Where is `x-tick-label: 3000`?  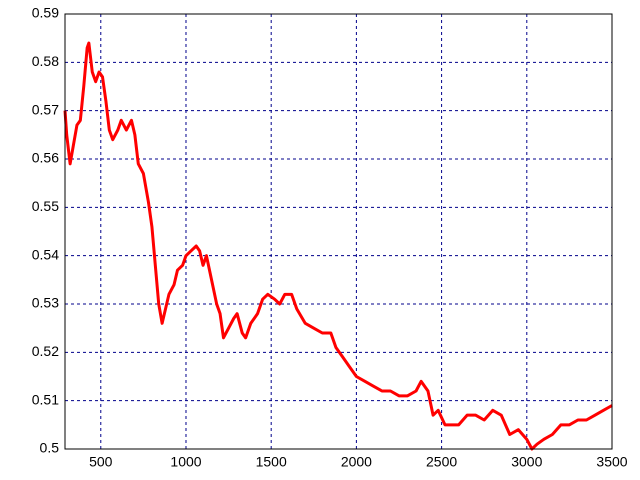 x-tick-label: 3000 is located at coordinates (526, 462).